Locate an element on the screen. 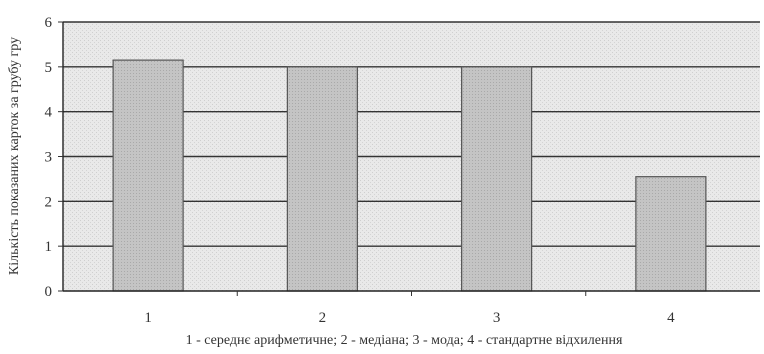 The width and height of the screenshot is (764, 354). y-tick-label-2: 2 is located at coordinates (49, 202).